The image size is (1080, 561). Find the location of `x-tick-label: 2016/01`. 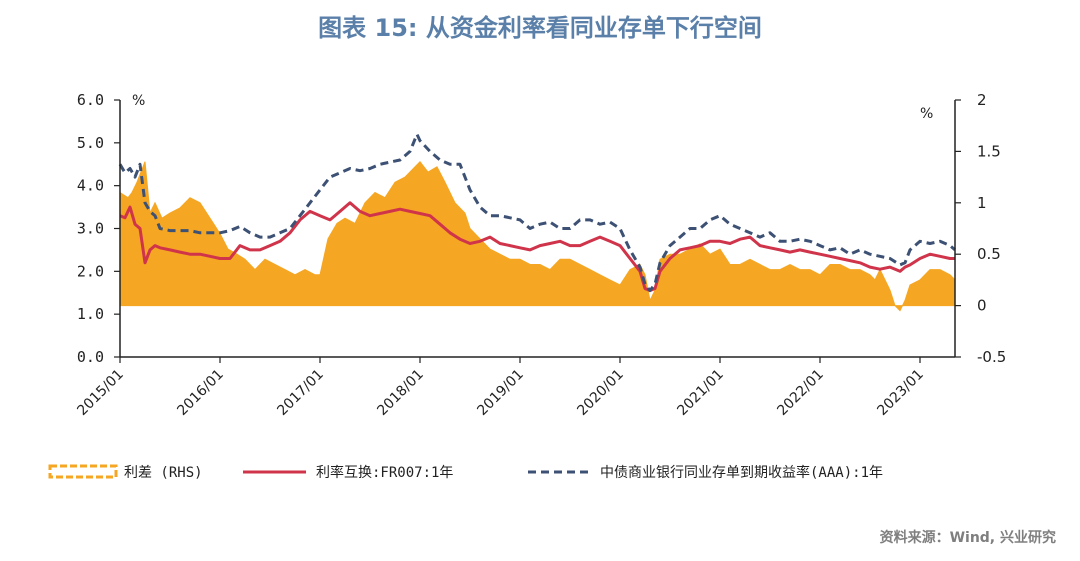

x-tick-label: 2016/01 is located at coordinates (200, 393).